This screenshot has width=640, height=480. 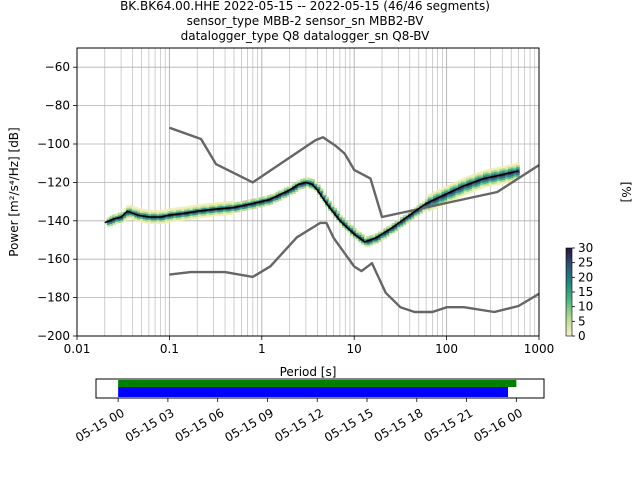 What do you see at coordinates (569, 292) in the screenshot?
I see `colorbar-gradient` at bounding box center [569, 292].